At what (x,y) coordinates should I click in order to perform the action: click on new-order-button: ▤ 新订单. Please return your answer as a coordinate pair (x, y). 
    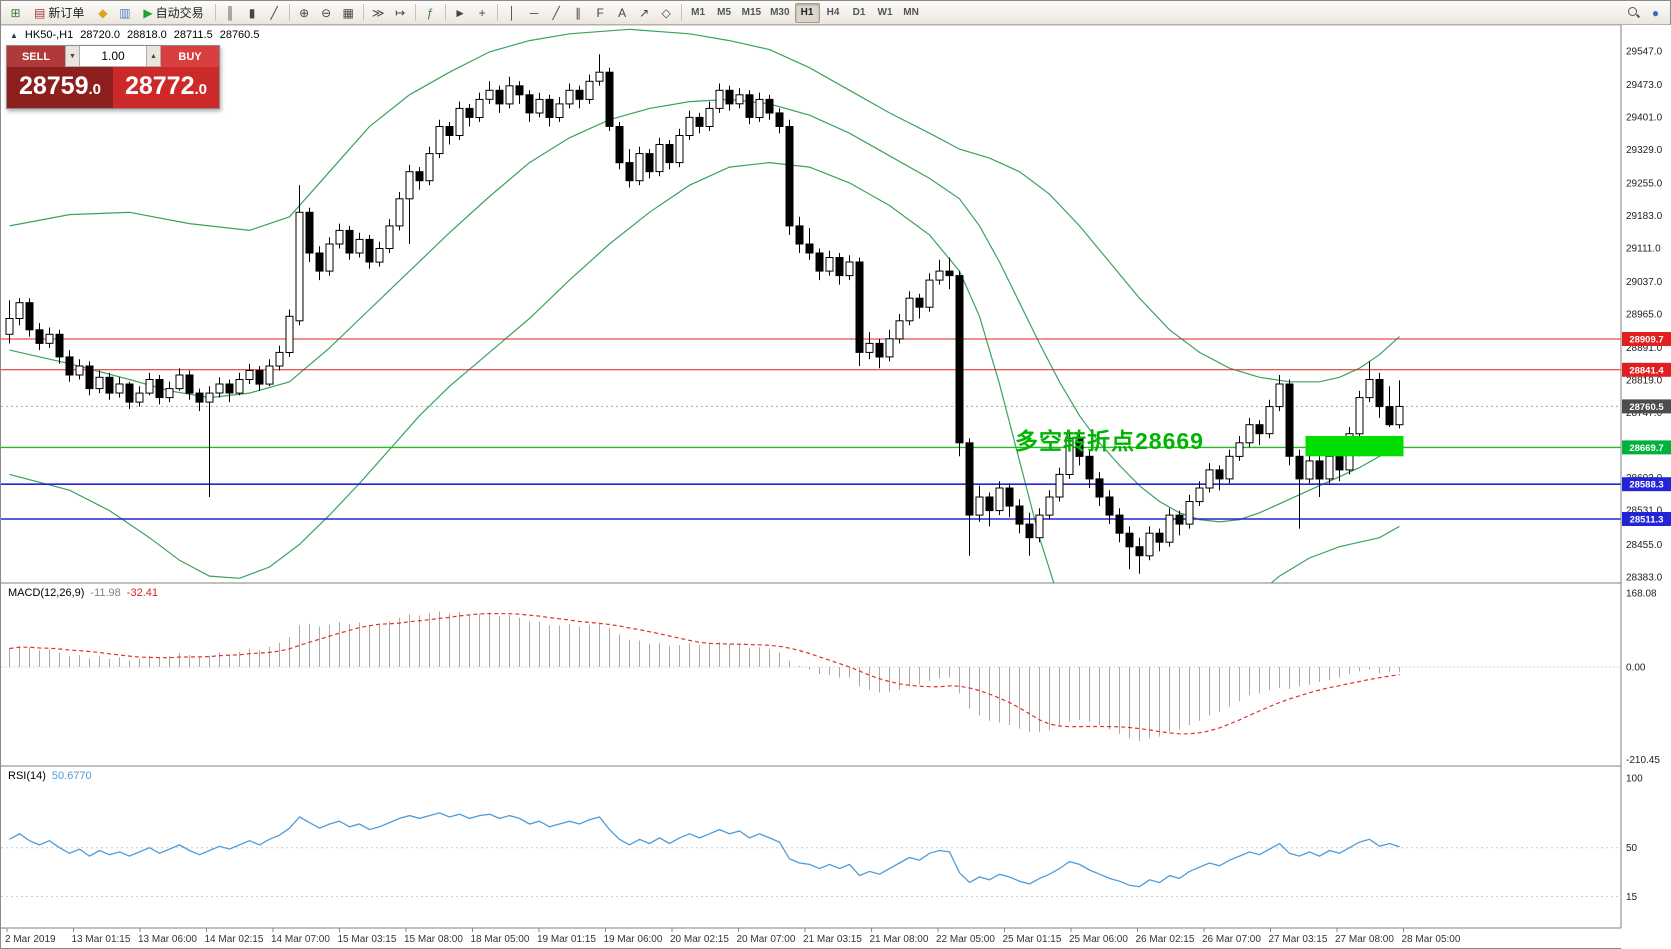
    Looking at the image, I should click on (59, 13).